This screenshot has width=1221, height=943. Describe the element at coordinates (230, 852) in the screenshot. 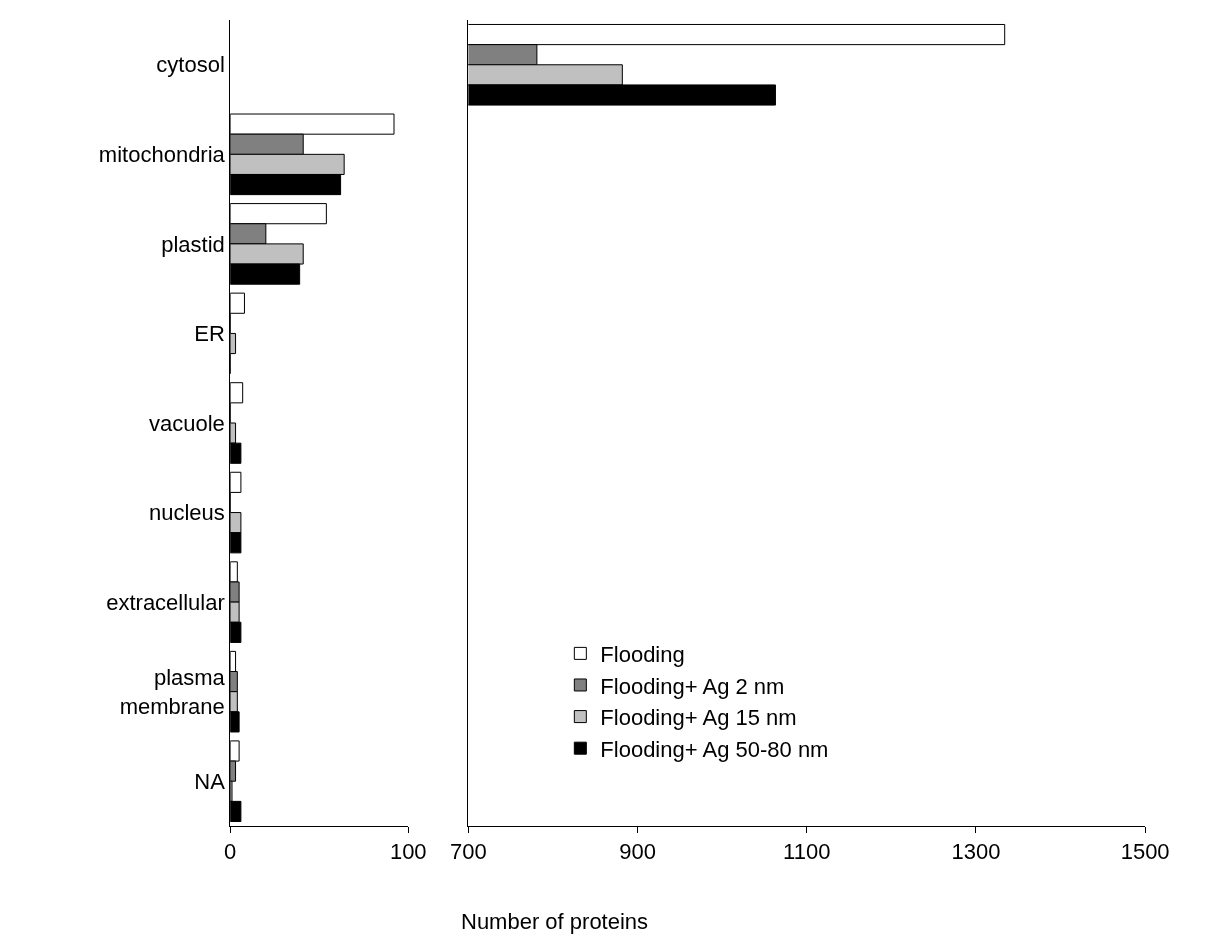

I see `x-tick-label: 0` at that location.